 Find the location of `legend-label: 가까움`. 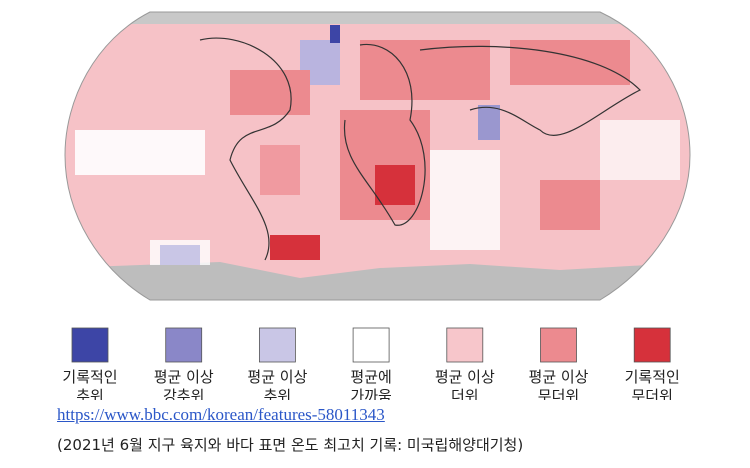

legend-label: 가까움 is located at coordinates (370, 393).